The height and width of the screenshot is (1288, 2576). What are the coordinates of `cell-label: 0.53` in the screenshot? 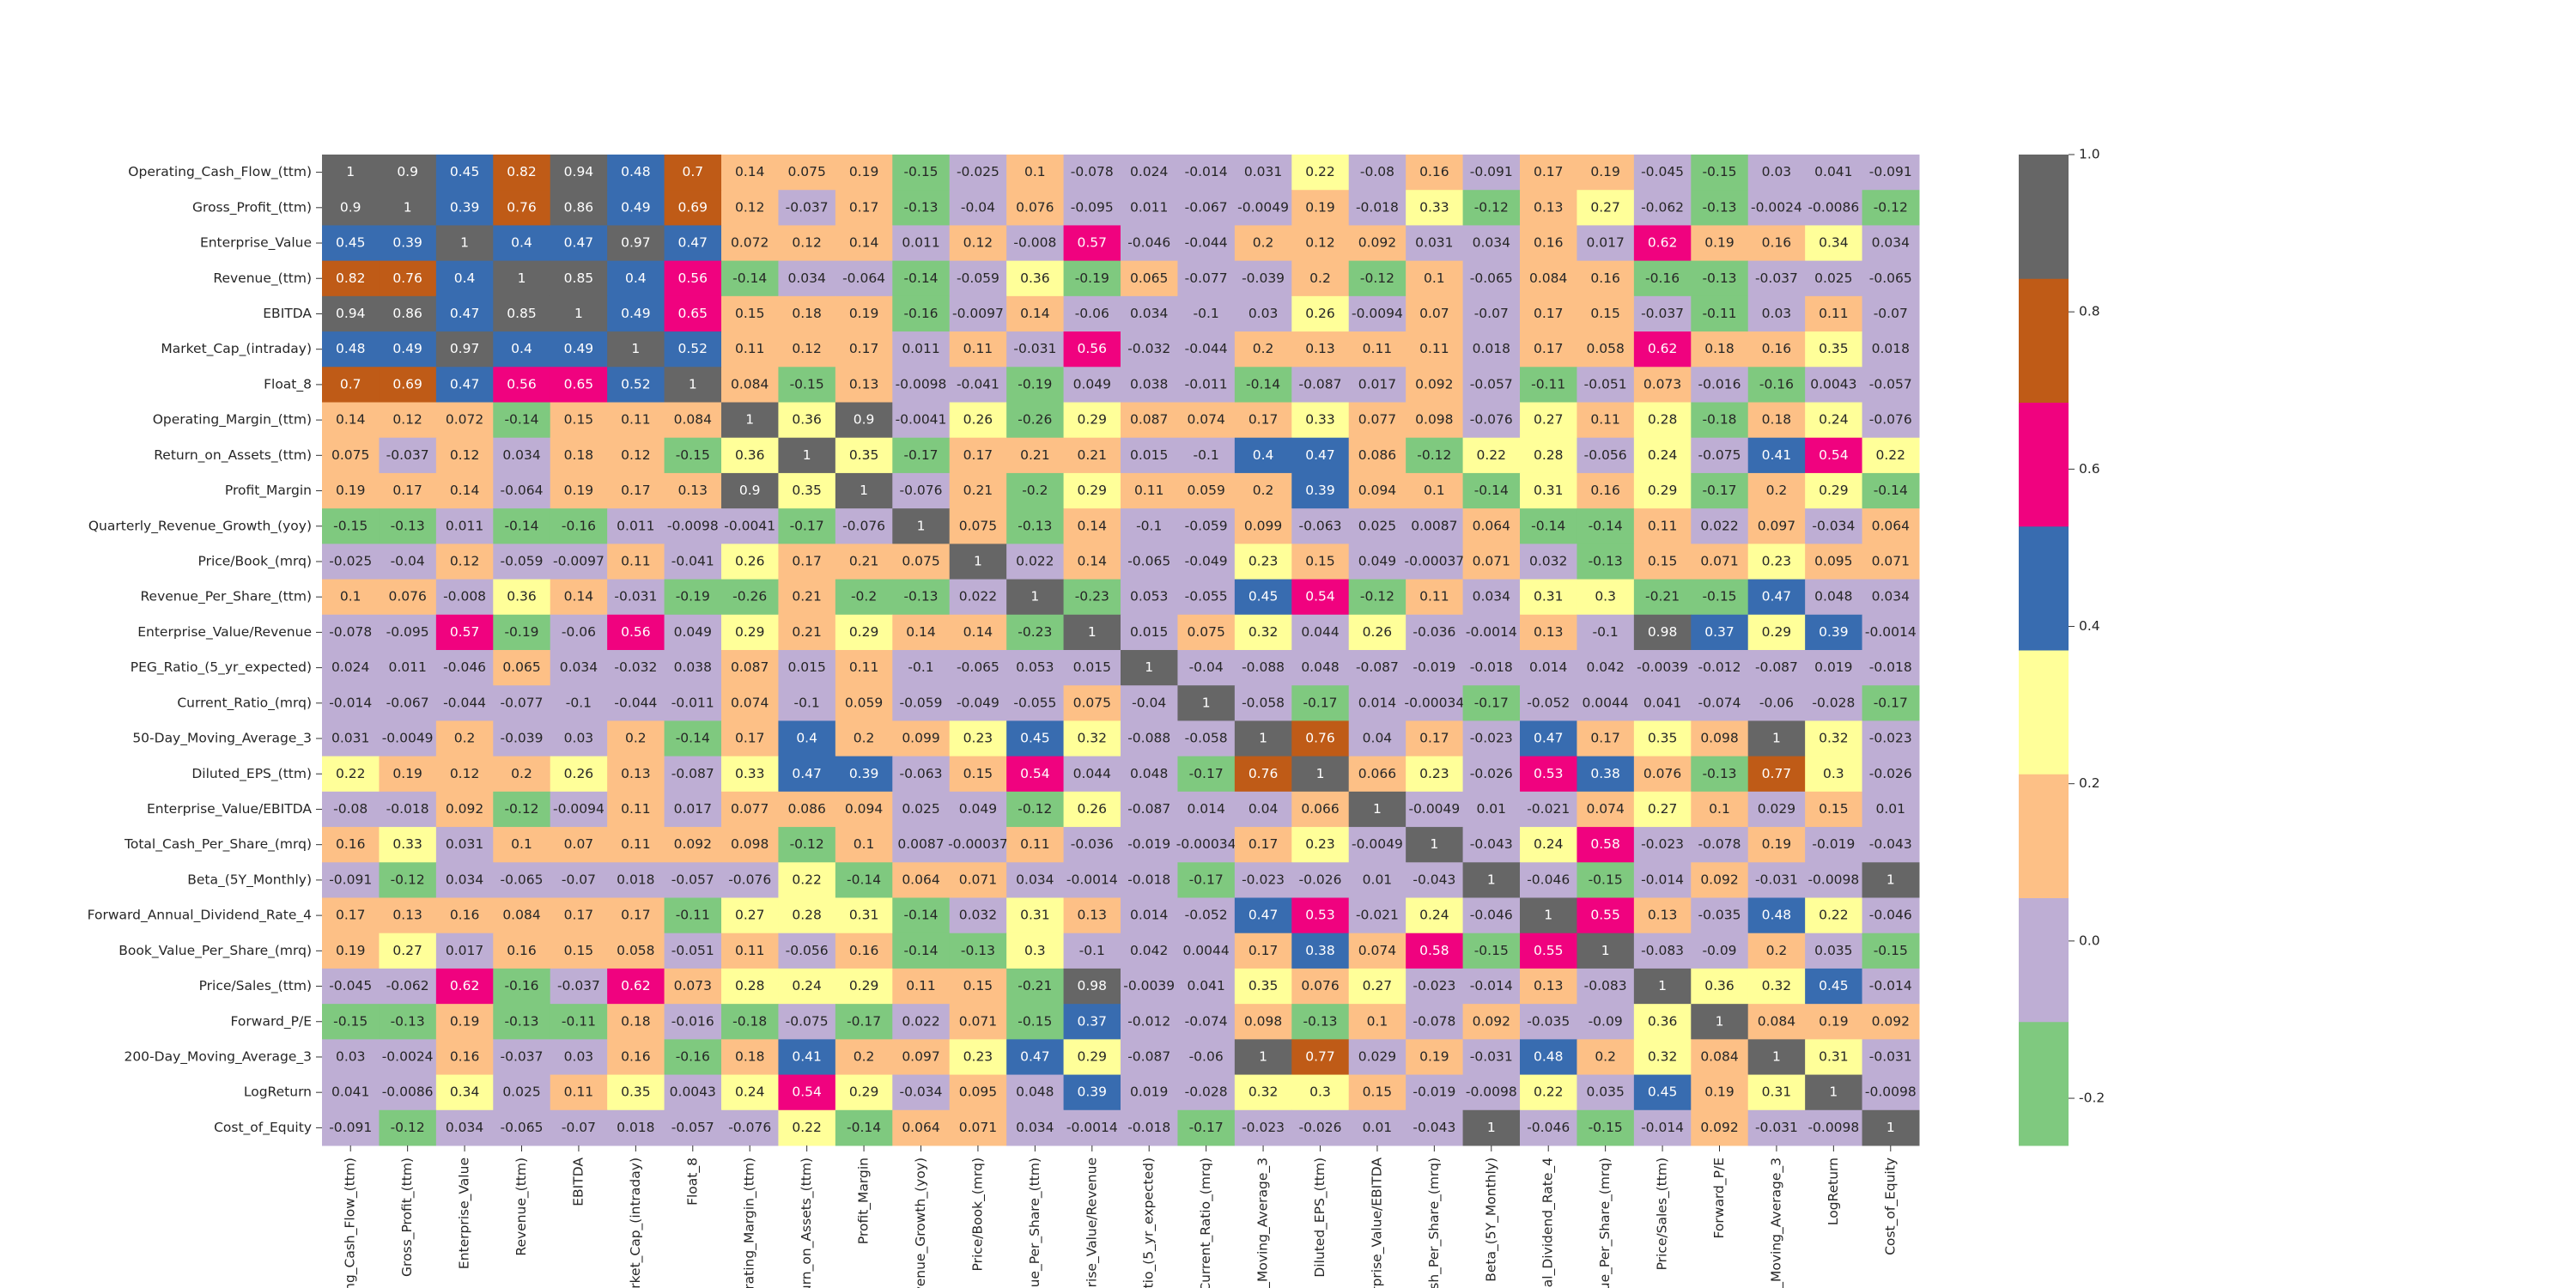 It's located at (1320, 915).